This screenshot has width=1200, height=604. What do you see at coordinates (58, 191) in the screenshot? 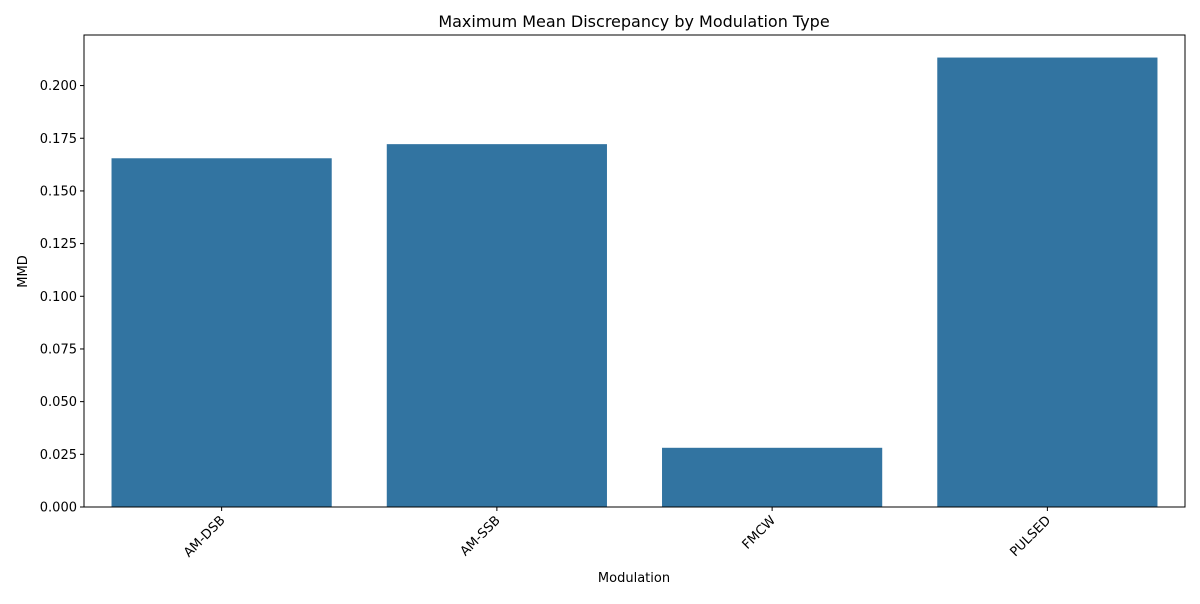
I see `y-tick-label: 0.150` at bounding box center [58, 191].